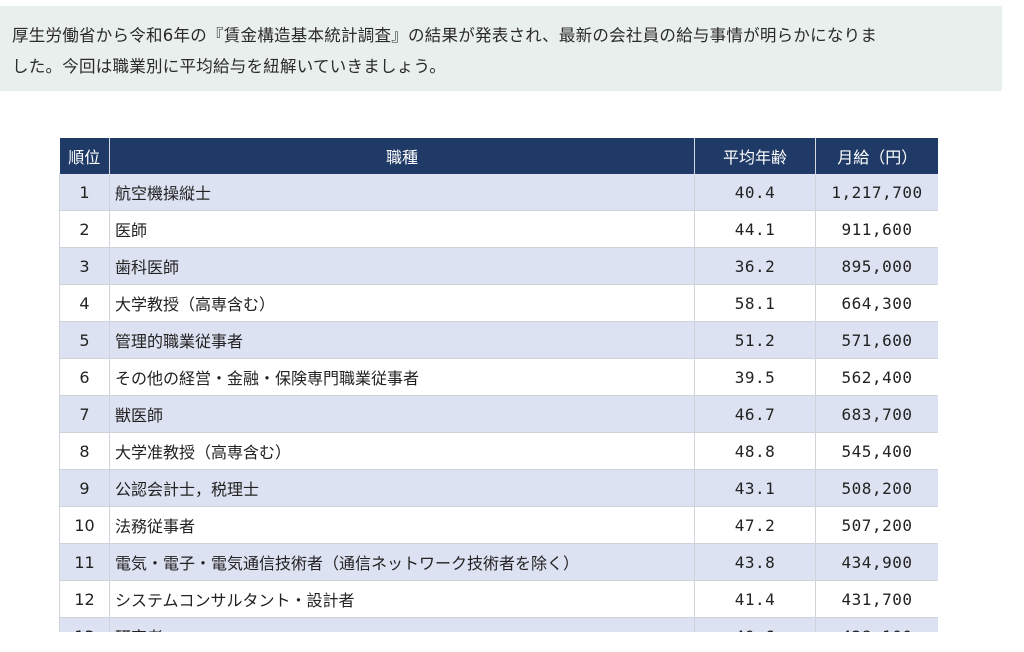 The width and height of the screenshot is (1024, 652). I want to click on table-row: 6 その他の経営・金融・保険専門職業従事者 39.5 562,400, so click(498, 377).